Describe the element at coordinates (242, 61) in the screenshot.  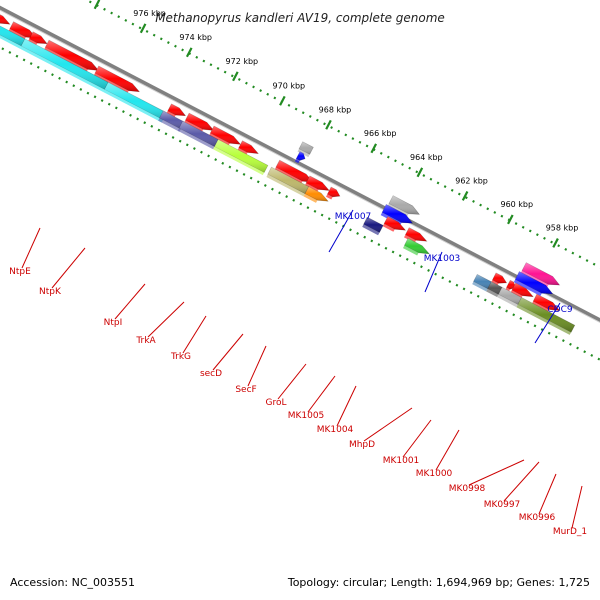
I see `ruler-tick-label: 972 kbp` at that location.